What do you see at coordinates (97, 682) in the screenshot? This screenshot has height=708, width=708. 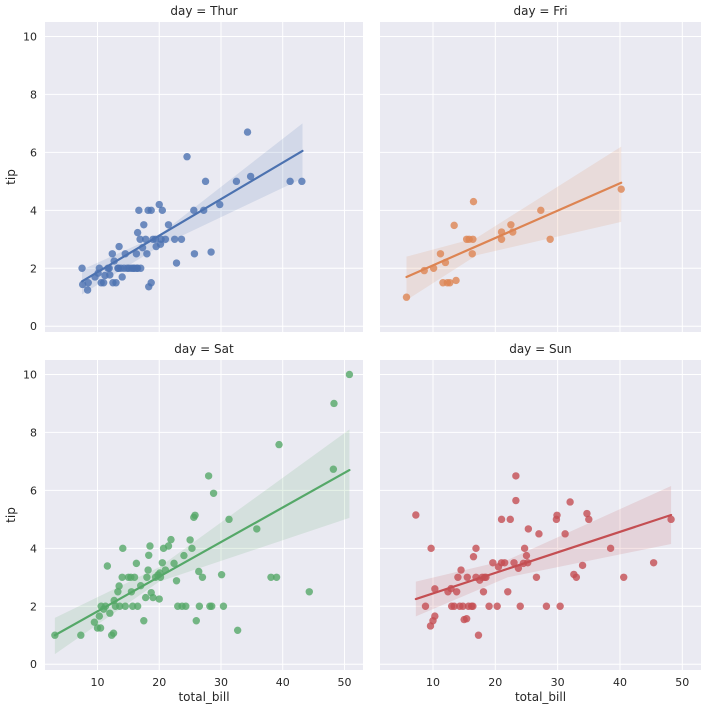 I see `x-tick-label: 10` at bounding box center [97, 682].